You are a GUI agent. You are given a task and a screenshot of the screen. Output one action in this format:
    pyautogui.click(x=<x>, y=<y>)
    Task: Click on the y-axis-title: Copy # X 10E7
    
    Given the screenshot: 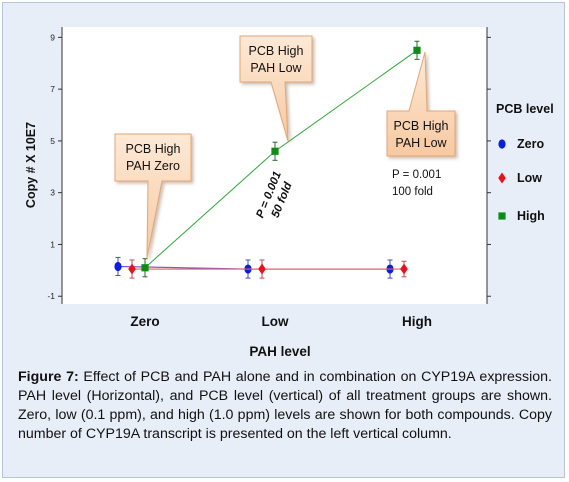 What is the action you would take?
    pyautogui.click(x=31, y=165)
    